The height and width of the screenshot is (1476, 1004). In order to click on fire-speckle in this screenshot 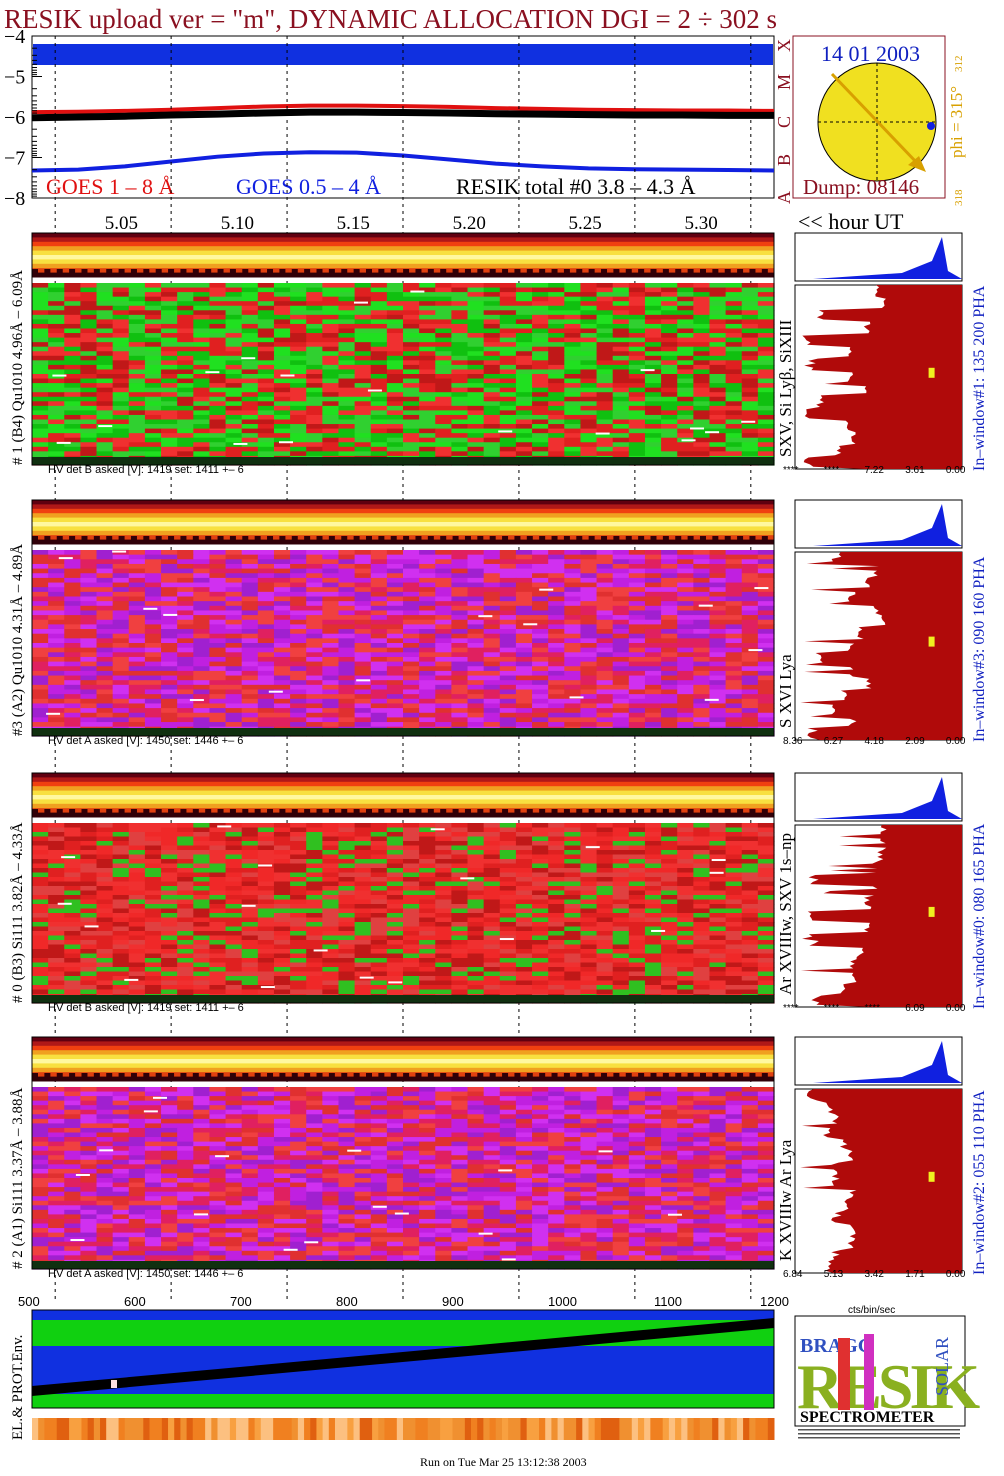, I will do `click(393, 538)`.